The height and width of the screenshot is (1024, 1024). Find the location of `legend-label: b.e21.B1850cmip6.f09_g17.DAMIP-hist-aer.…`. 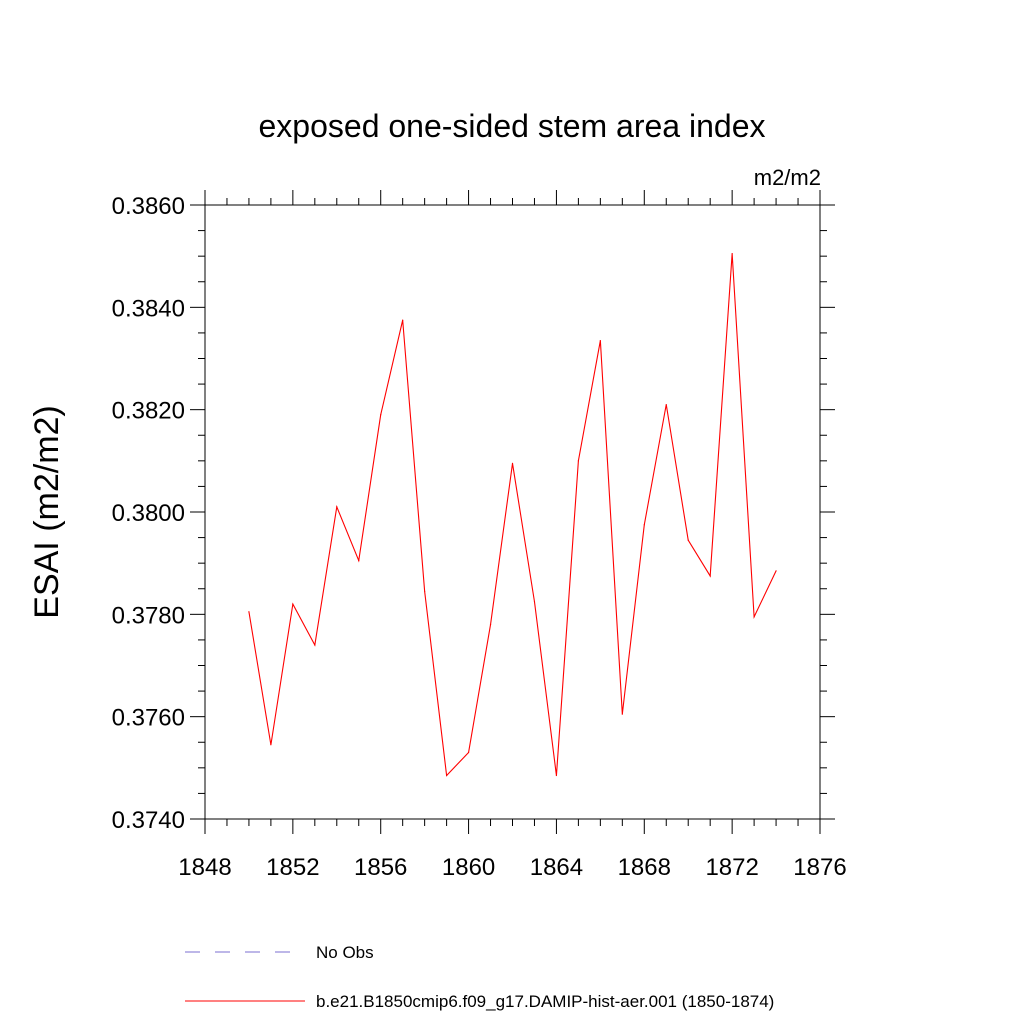

legend-label: b.e21.B1850cmip6.f09_g17.DAMIP-hist-aer.… is located at coordinates (545, 1001).